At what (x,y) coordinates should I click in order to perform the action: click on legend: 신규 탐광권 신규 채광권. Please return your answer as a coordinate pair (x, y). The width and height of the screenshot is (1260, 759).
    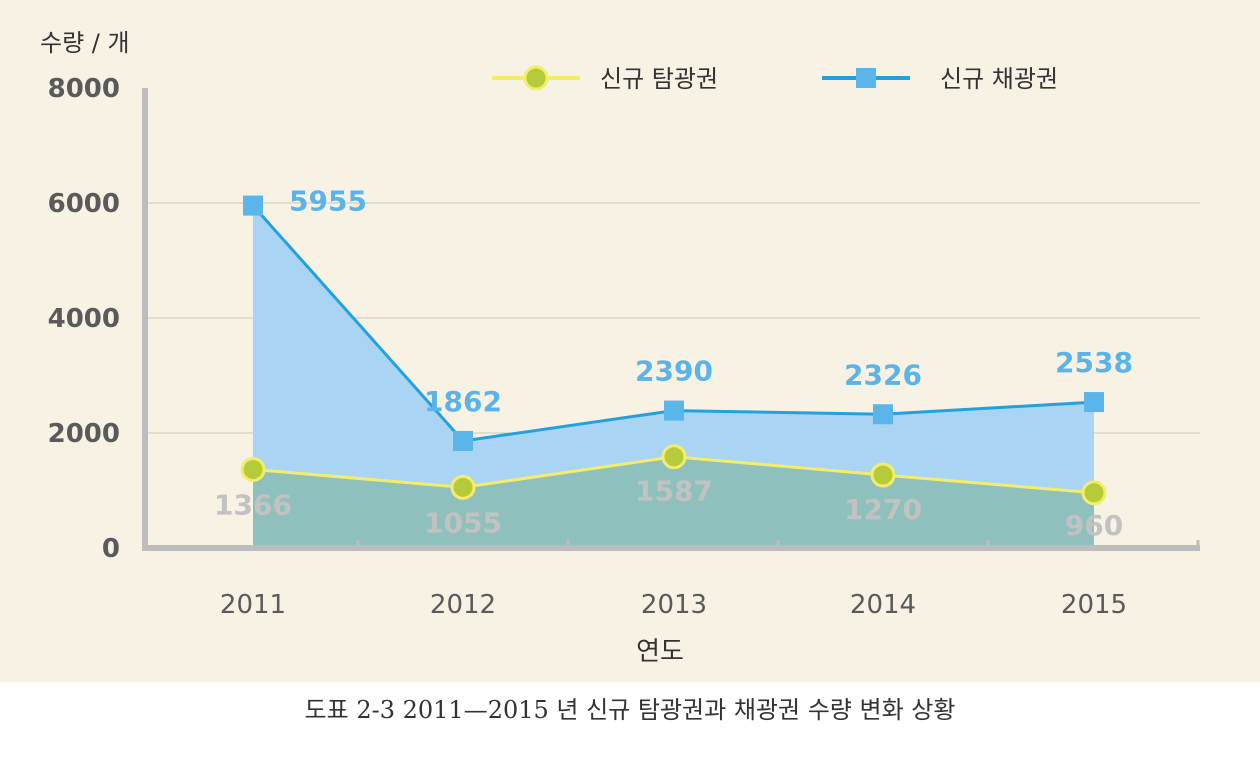
    Looking at the image, I should click on (775, 79).